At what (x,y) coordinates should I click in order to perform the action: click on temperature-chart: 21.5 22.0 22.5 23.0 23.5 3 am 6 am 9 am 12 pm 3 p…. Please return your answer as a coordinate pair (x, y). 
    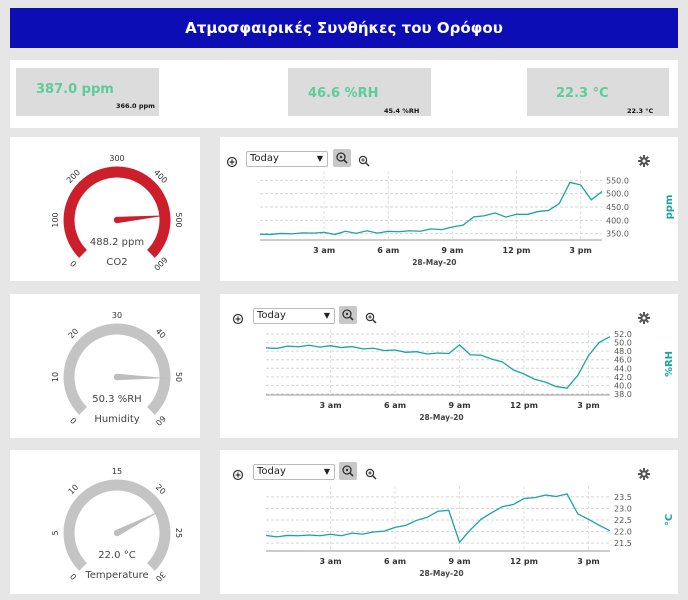
    Looking at the image, I should click on (470, 532).